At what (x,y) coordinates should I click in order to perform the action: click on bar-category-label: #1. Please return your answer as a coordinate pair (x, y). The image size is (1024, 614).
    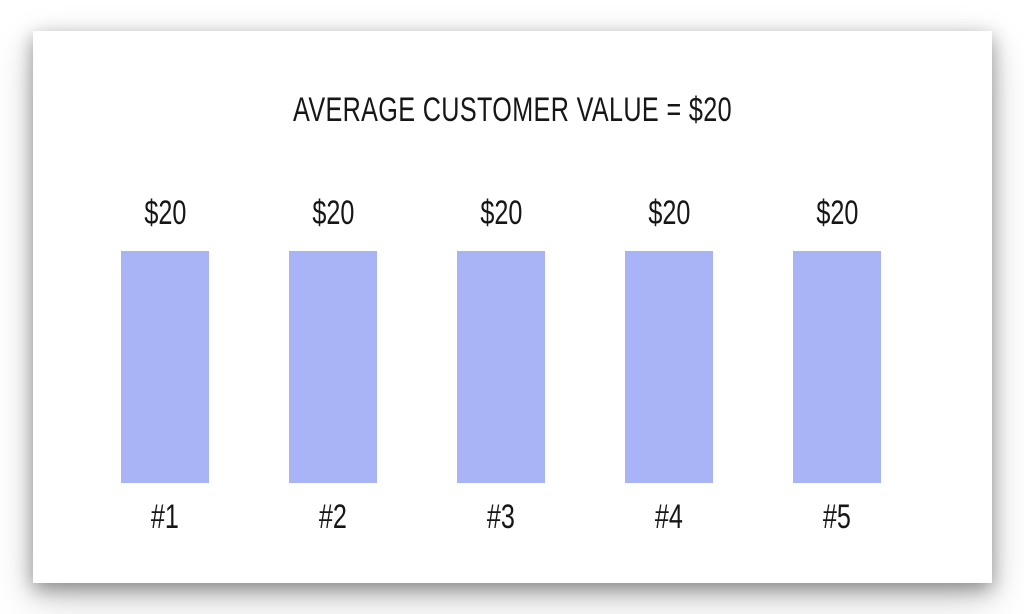
    Looking at the image, I should click on (164, 517).